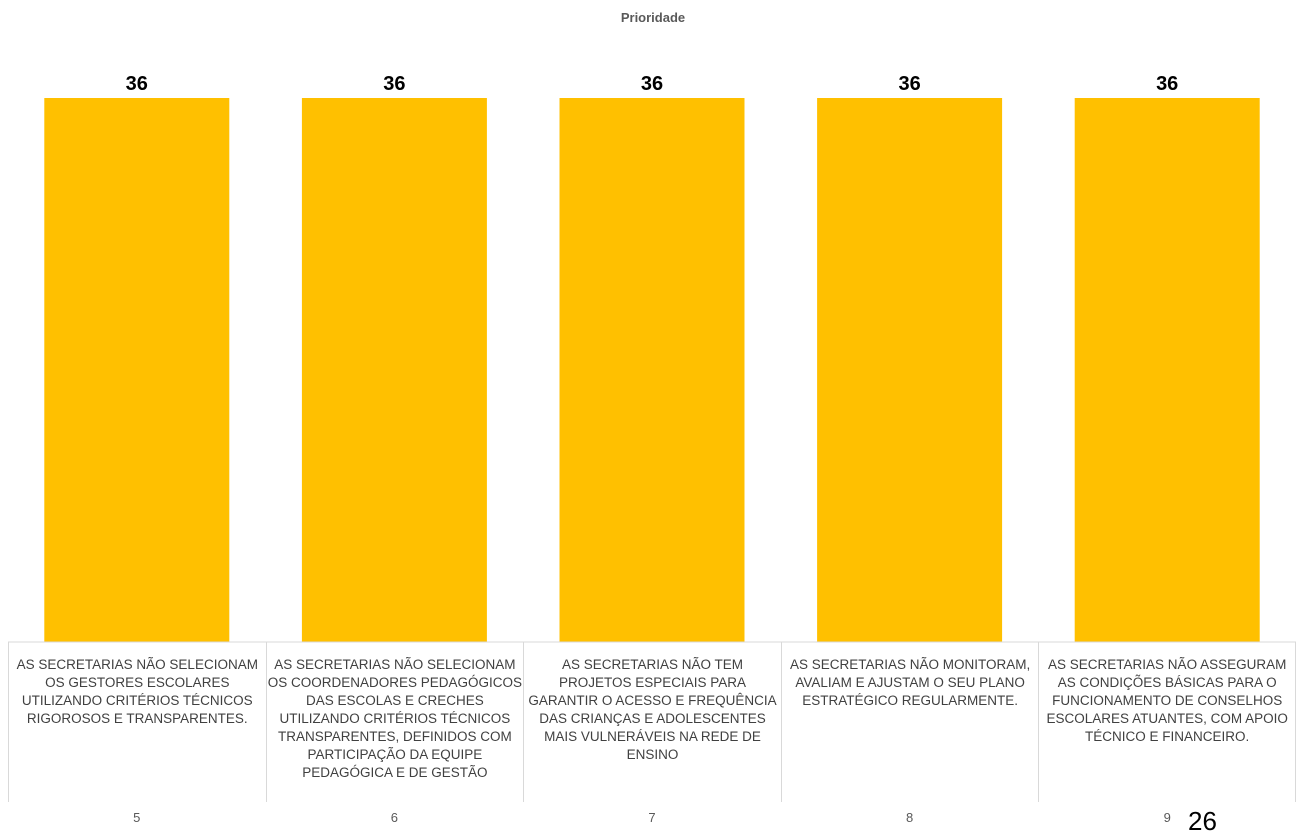 Image resolution: width=1306 pixels, height=838 pixels. I want to click on page-number: 26, so click(1202, 821).